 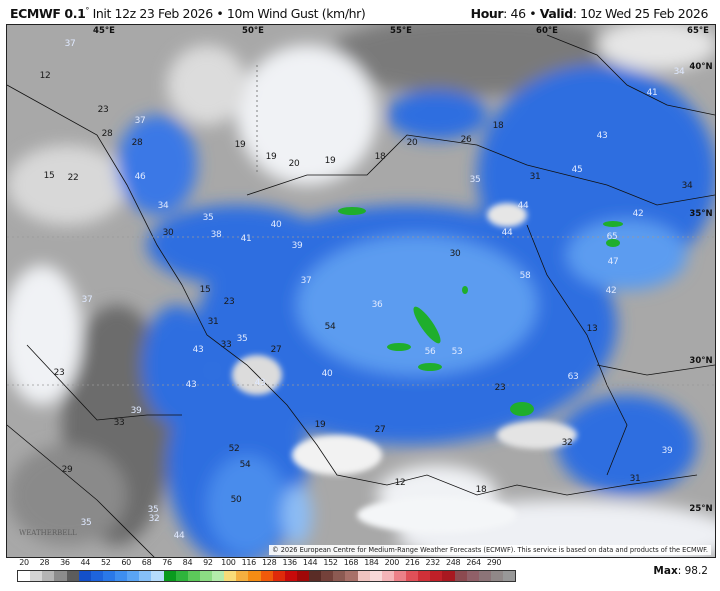 I want to click on degree-mark: °, so click(x=87, y=10).